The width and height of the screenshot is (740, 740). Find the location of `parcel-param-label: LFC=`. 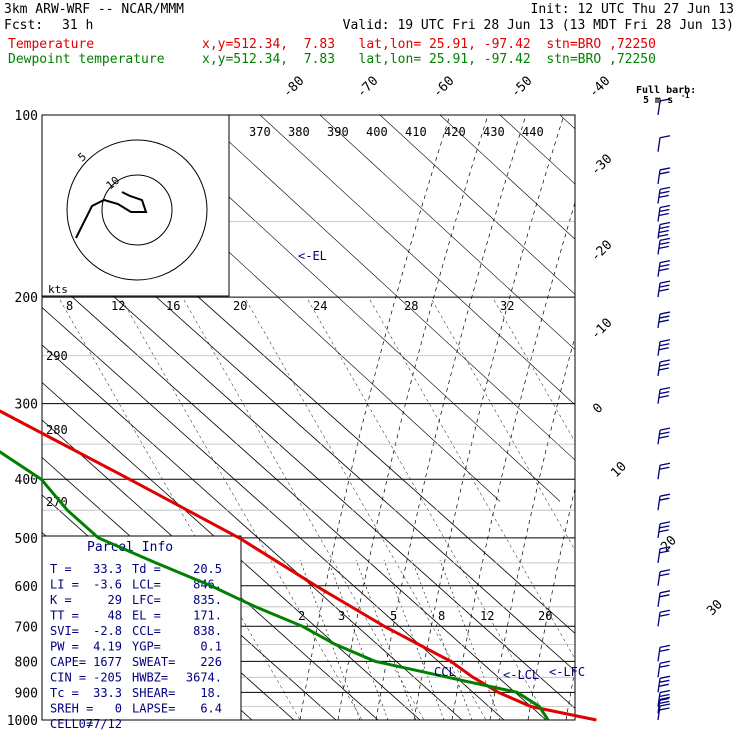

parcel-param-label: LFC= is located at coordinates (146, 600).